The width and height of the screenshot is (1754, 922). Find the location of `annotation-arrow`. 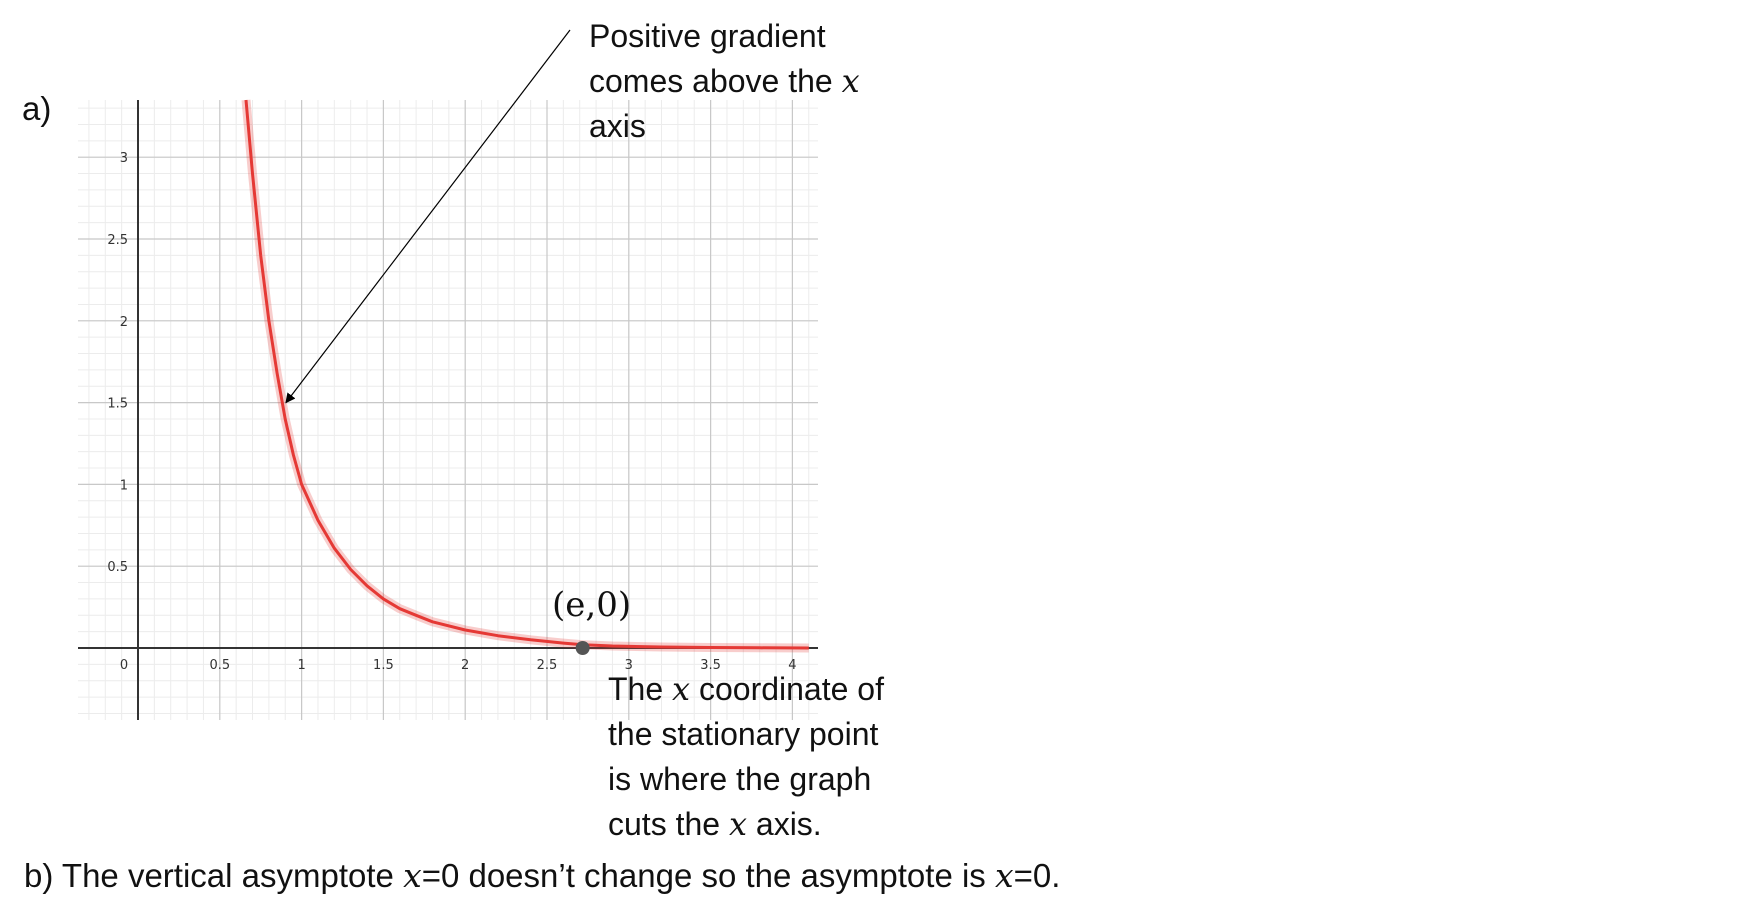

annotation-arrow is located at coordinates (428, 216).